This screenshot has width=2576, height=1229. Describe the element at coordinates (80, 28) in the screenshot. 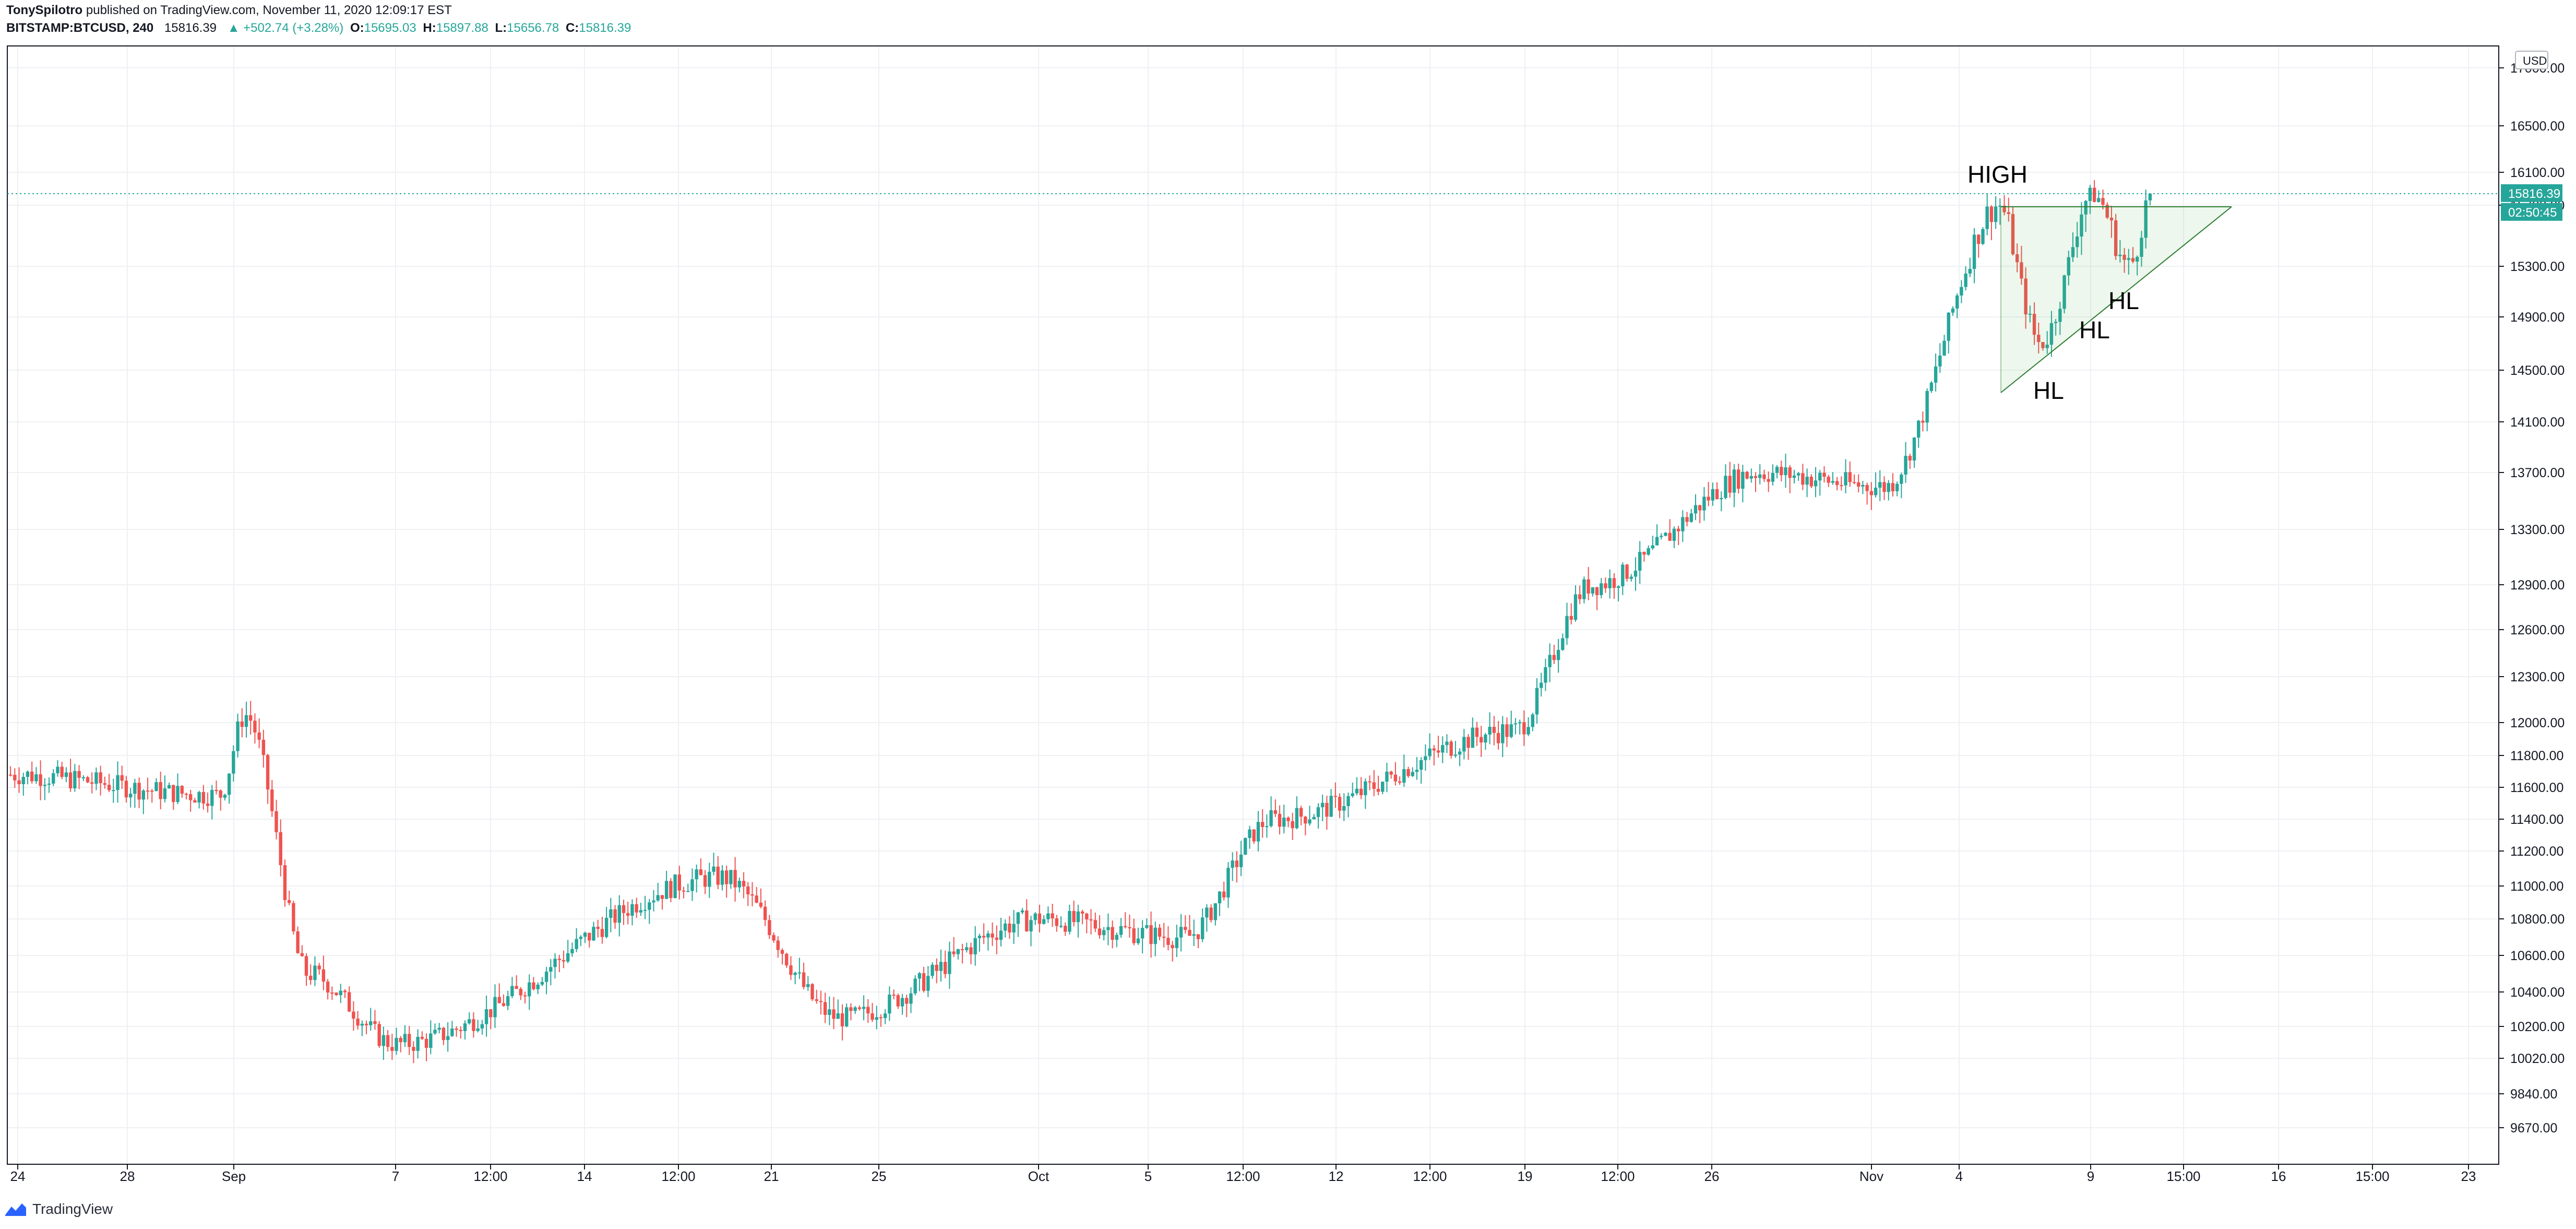

I see `symbol-label: BITSTAMP:BTCUSD, 240` at that location.